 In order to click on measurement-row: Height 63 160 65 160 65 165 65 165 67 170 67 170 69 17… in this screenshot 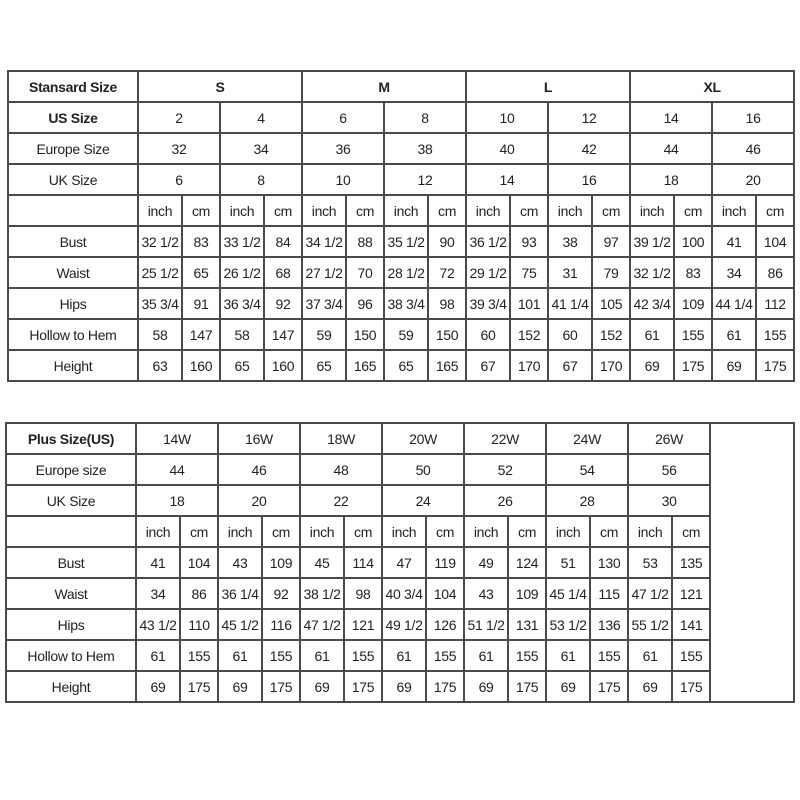, I will do `click(401, 365)`.